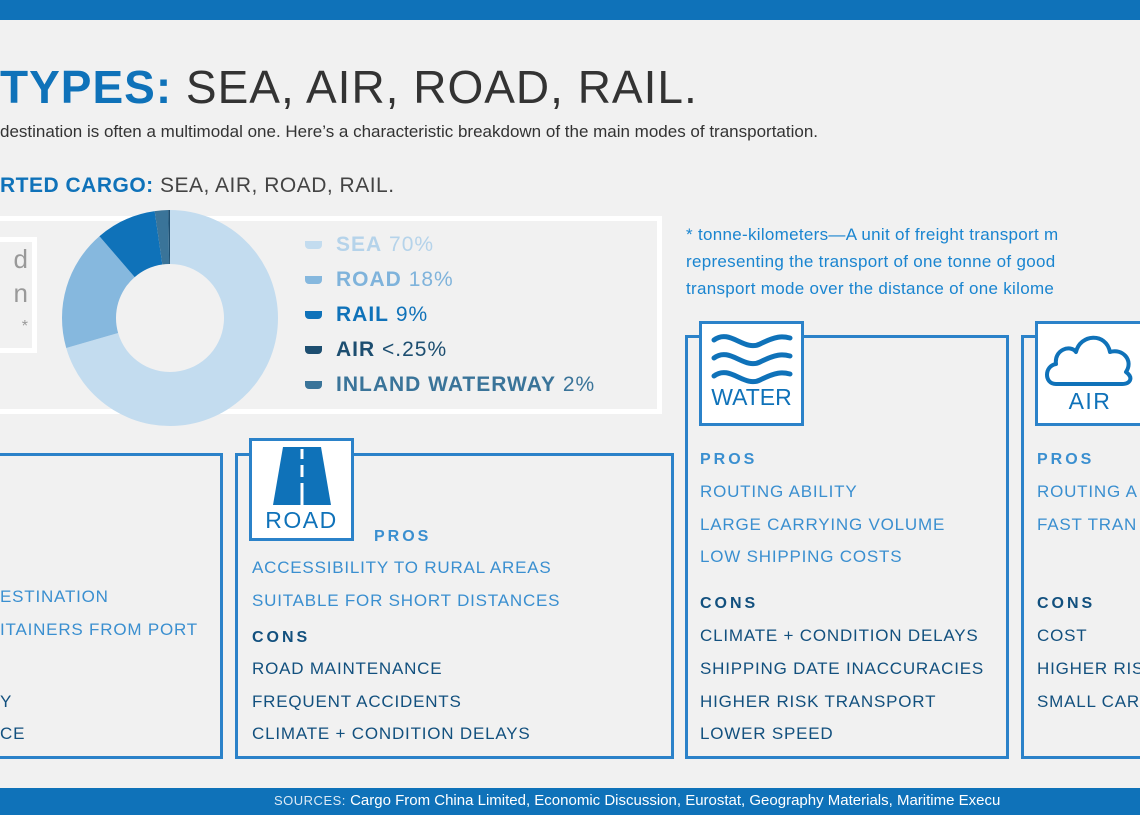 The height and width of the screenshot is (815, 1140). What do you see at coordinates (431, 279) in the screenshot?
I see `legend-value: 18%` at bounding box center [431, 279].